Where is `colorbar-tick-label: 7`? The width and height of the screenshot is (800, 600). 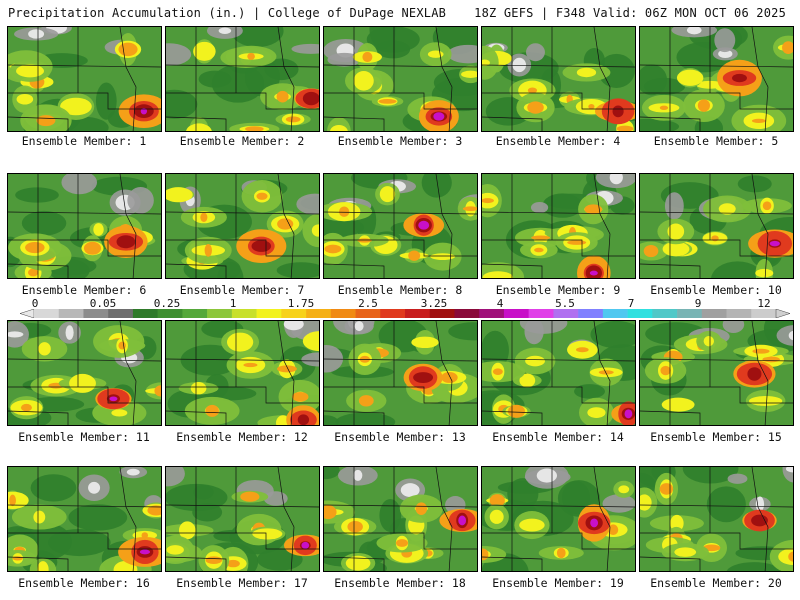
colorbar-tick-label: 7 is located at coordinates (631, 303).